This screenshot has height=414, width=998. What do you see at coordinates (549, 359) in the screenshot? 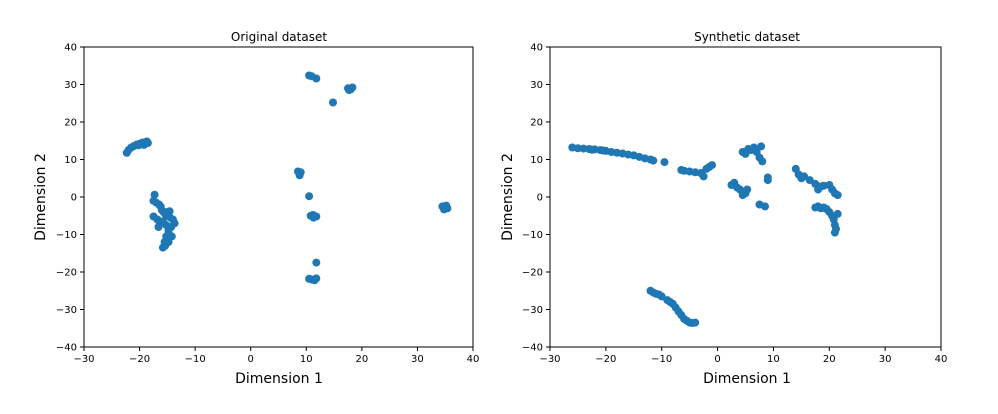
I see `synthetic-x-tick-label: −30` at bounding box center [549, 359].